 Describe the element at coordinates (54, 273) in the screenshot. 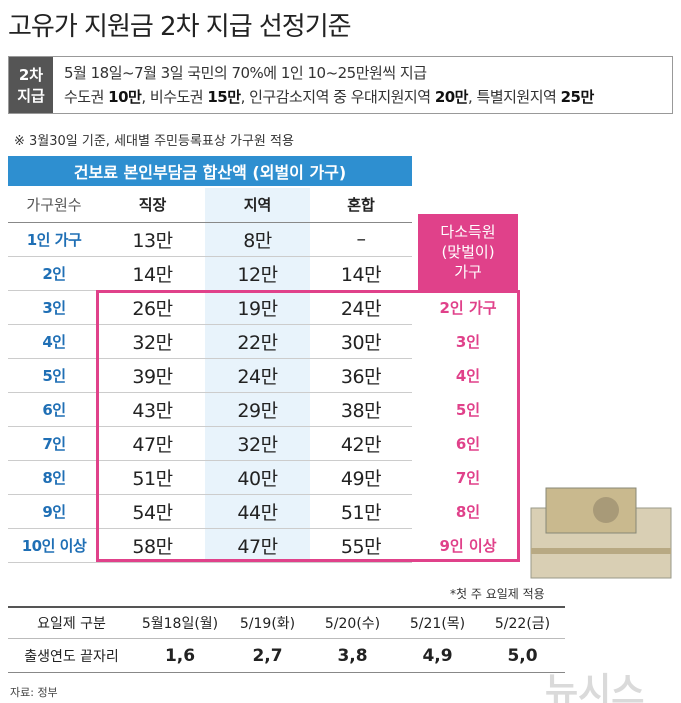

I see `row-label: 2인` at that location.